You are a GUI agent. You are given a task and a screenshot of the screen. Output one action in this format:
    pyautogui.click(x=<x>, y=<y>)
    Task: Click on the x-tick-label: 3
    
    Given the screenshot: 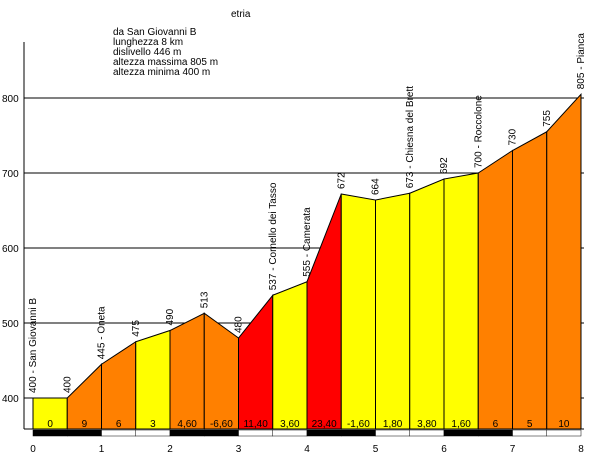 What is the action you would take?
    pyautogui.click(x=239, y=449)
    